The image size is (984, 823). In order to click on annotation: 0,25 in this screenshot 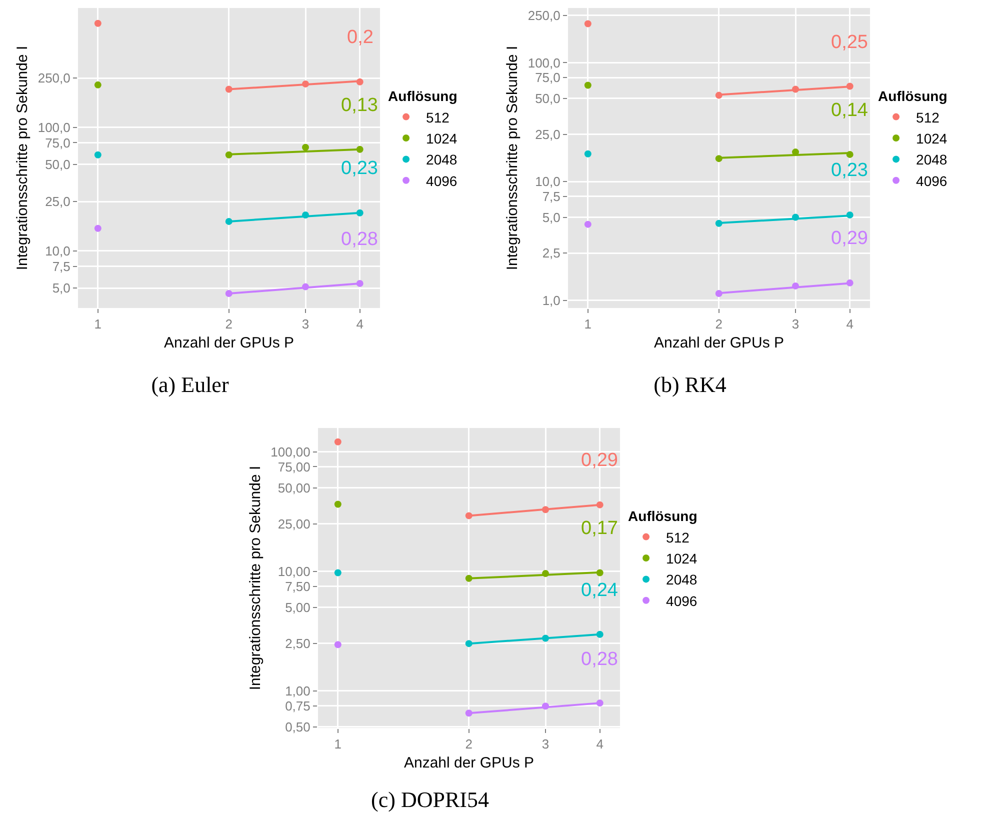, I will do `click(849, 42)`.